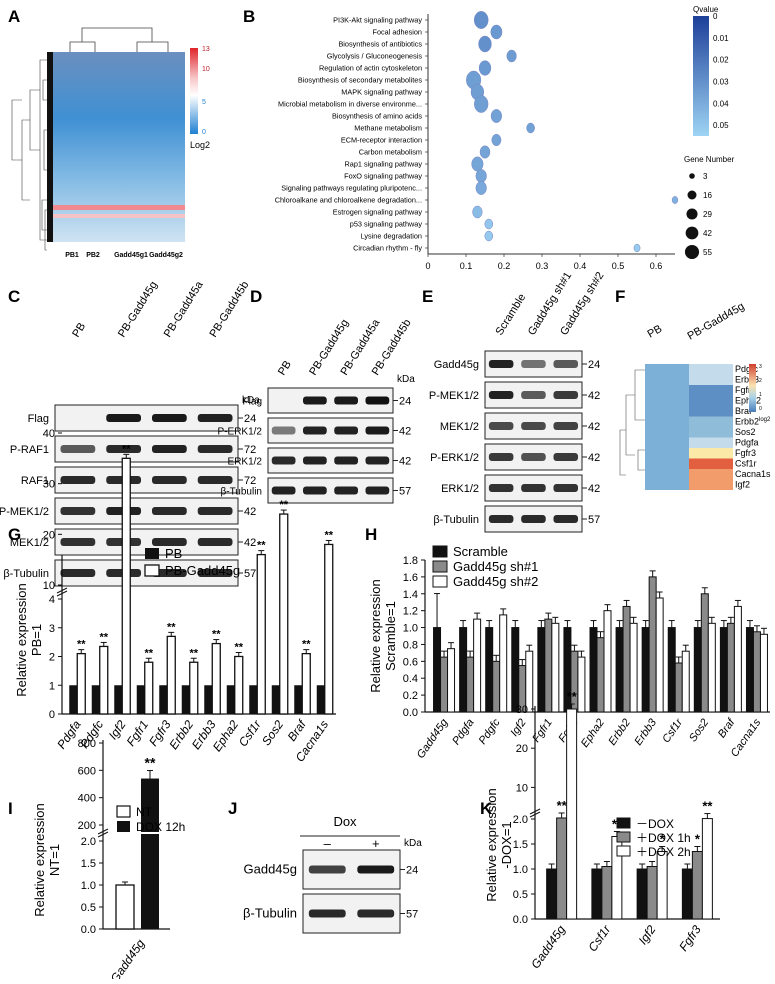 The image size is (775, 984). Describe the element at coordinates (390, 636) in the screenshot. I see `chart-h-ylabel: Scramble=1` at that location.